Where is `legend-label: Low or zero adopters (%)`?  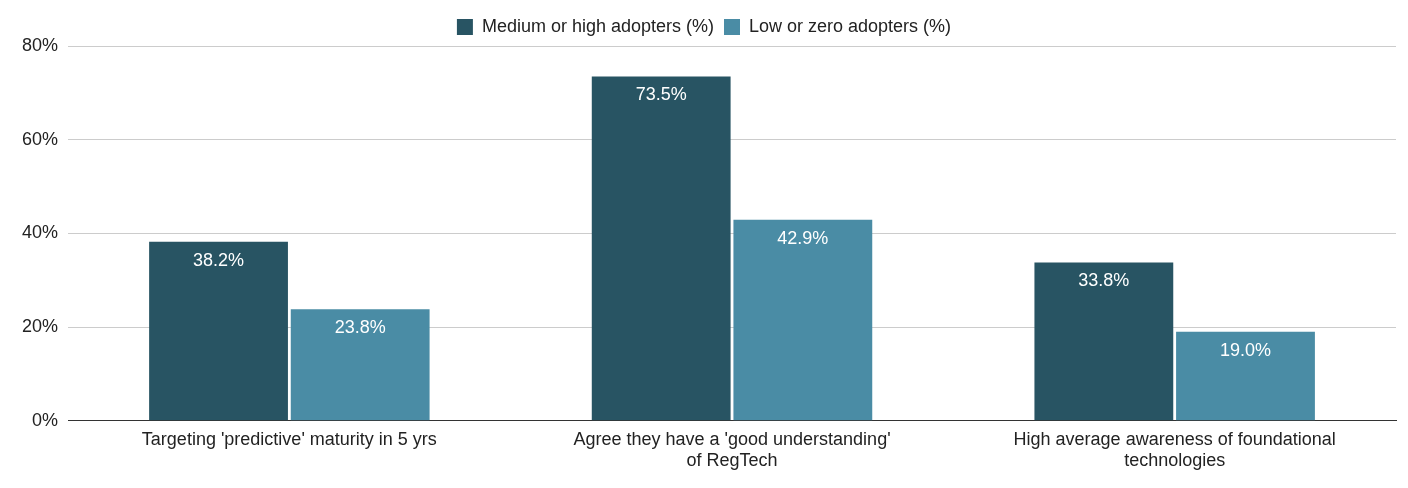
legend-label: Low or zero adopters (%) is located at coordinates (850, 25).